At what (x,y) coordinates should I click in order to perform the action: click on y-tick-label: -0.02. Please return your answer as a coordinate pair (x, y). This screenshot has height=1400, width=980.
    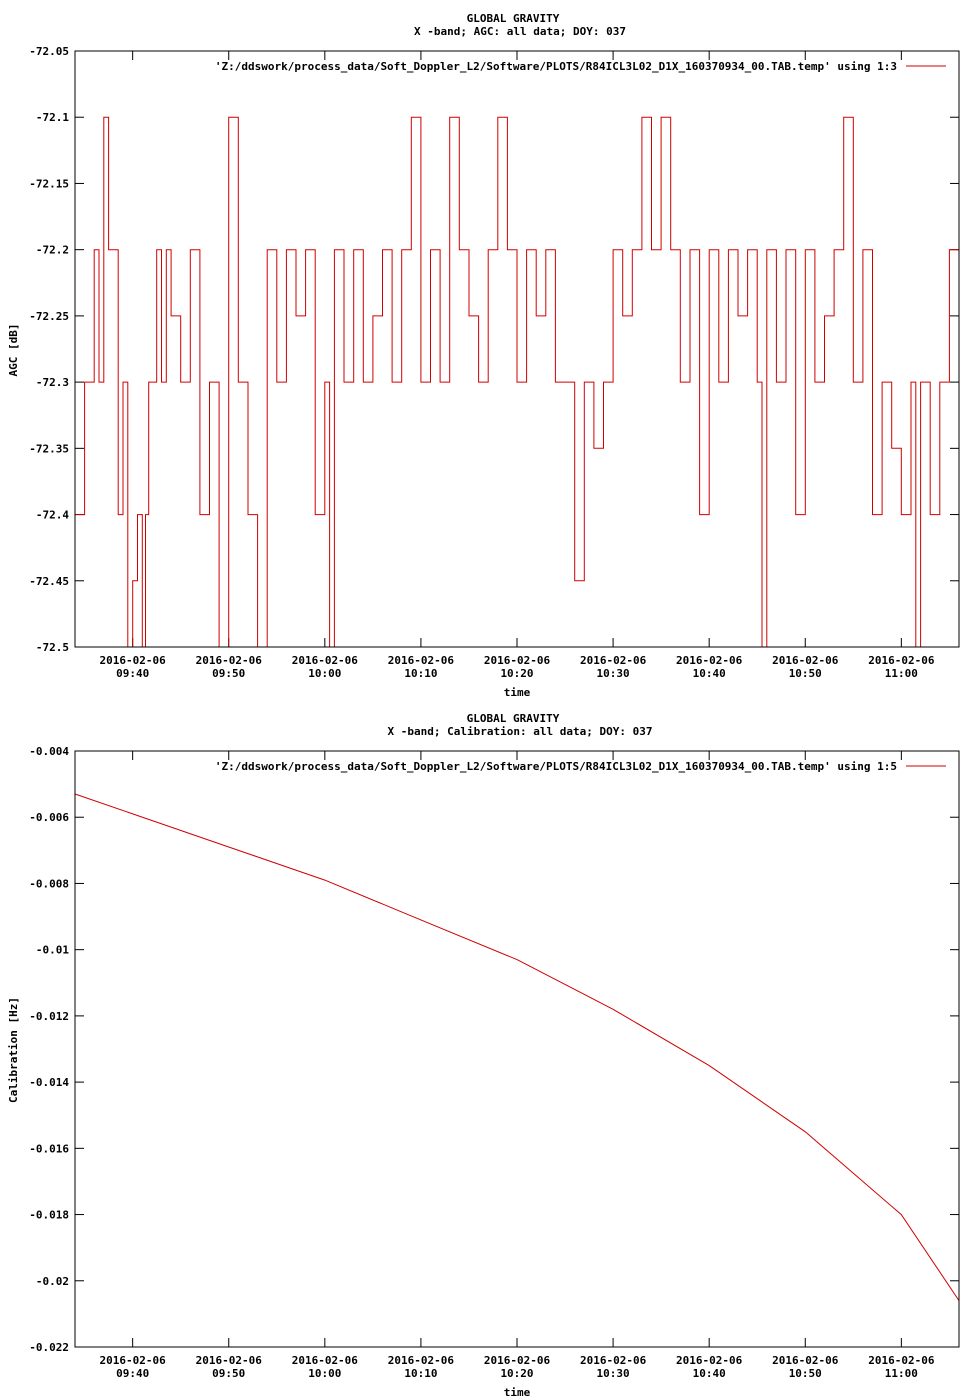
    Looking at the image, I should click on (52, 1281).